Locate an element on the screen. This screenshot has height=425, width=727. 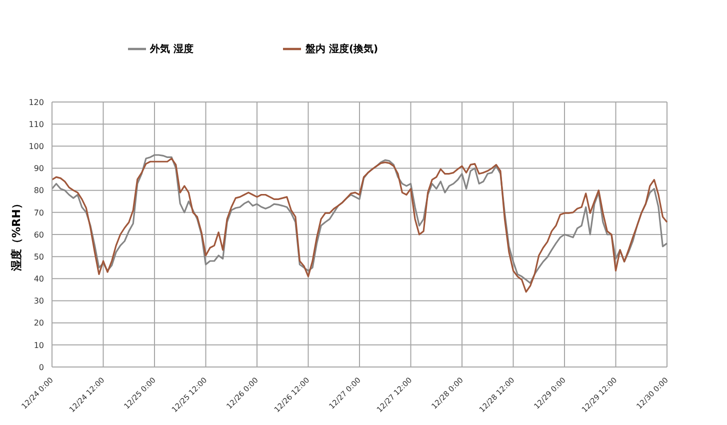
legend-label: 外気 湿度 is located at coordinates (172, 49).